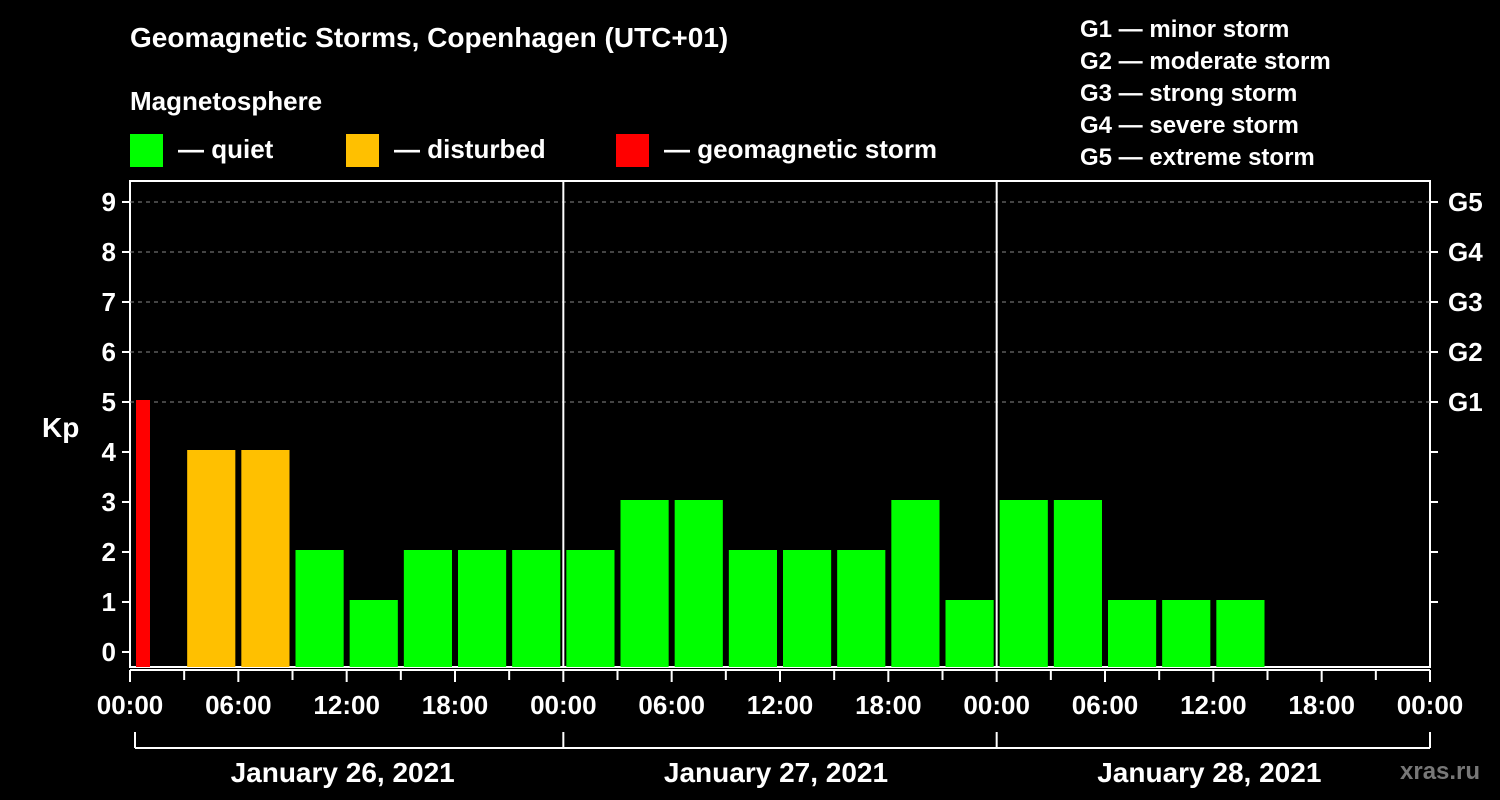  Describe the element at coordinates (1430, 705) in the screenshot. I see `x-tick-label-12: 00:00` at that location.